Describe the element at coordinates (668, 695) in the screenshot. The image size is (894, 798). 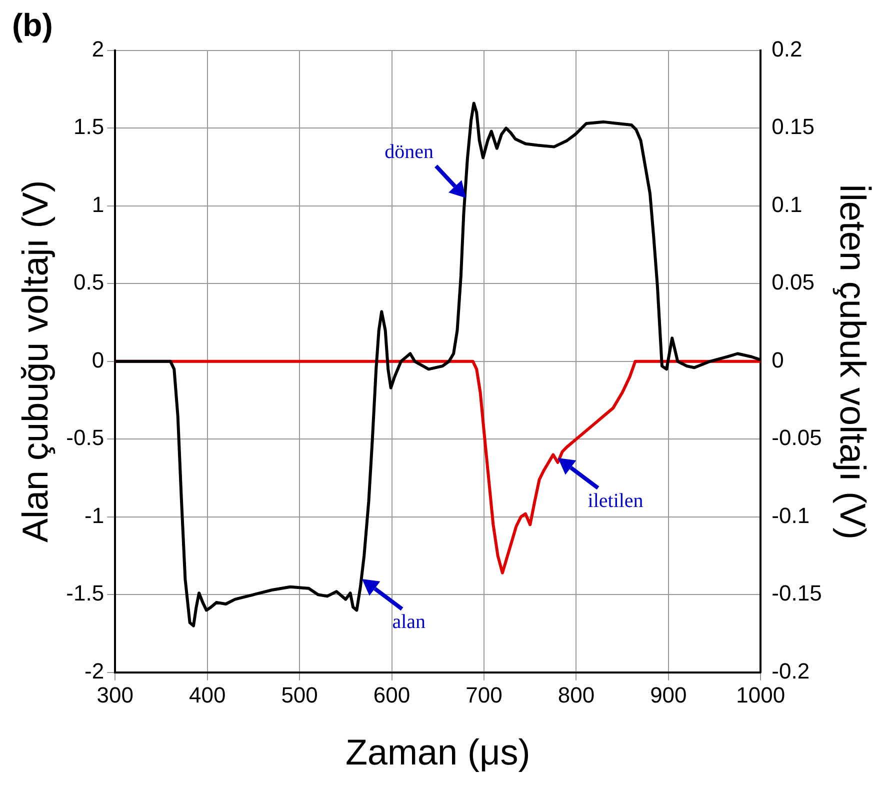
I see `x-tick-label: 900` at that location.